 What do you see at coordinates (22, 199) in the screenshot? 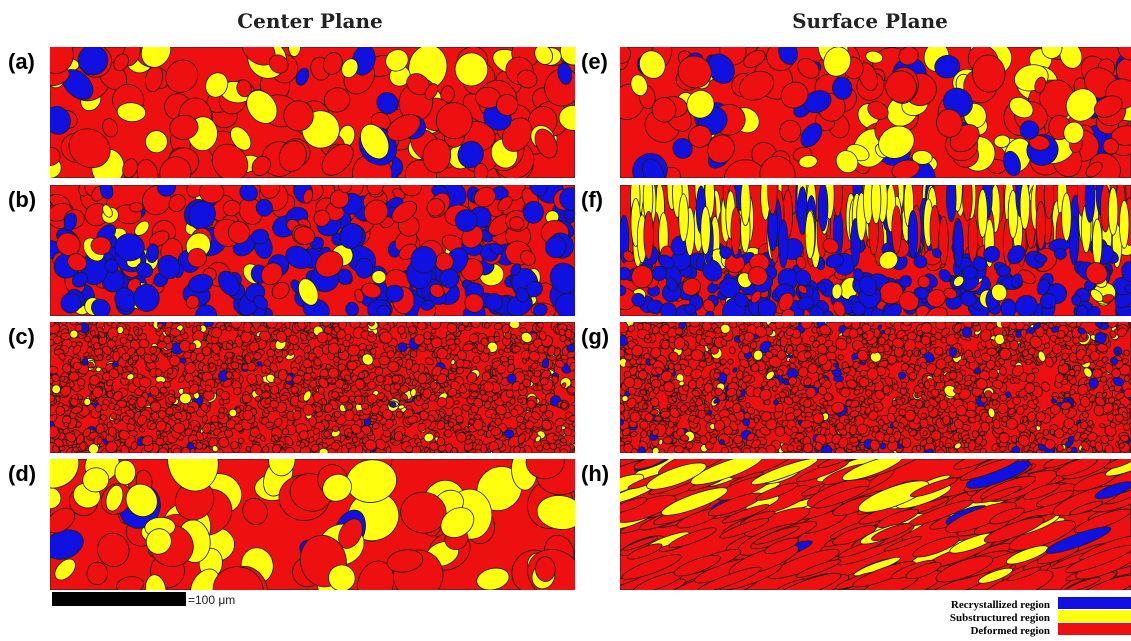
I see `panel-label: (b)` at bounding box center [22, 199].